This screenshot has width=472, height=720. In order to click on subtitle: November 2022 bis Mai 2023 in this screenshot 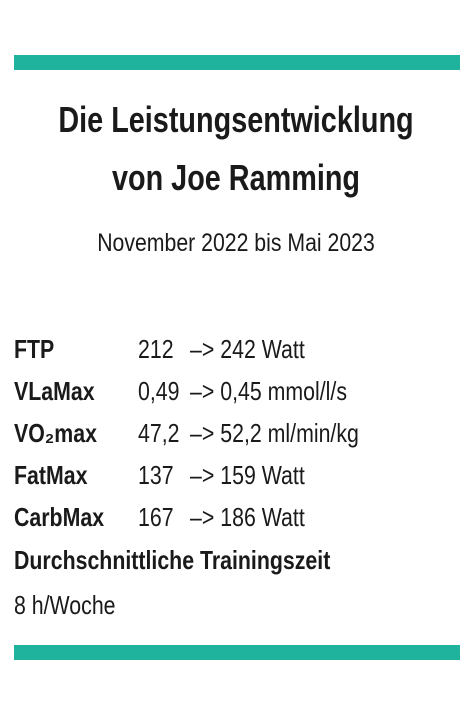, I will do `click(236, 243)`.